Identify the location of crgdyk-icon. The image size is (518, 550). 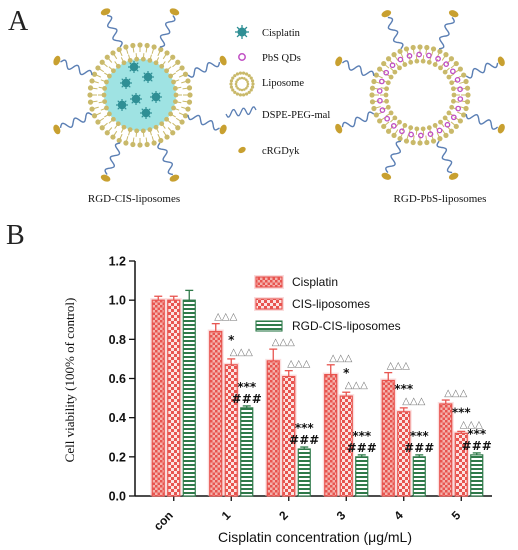
(242, 150).